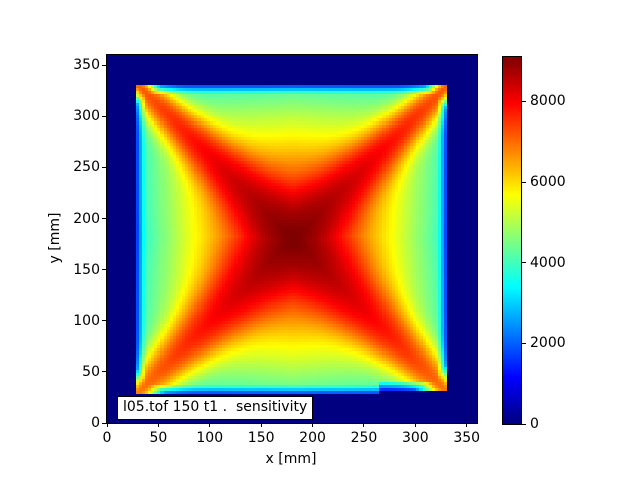  What do you see at coordinates (86, 116) in the screenshot?
I see `y-tick-label: 300` at bounding box center [86, 116].